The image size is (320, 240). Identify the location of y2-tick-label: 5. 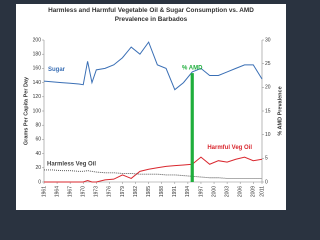
(266, 159).